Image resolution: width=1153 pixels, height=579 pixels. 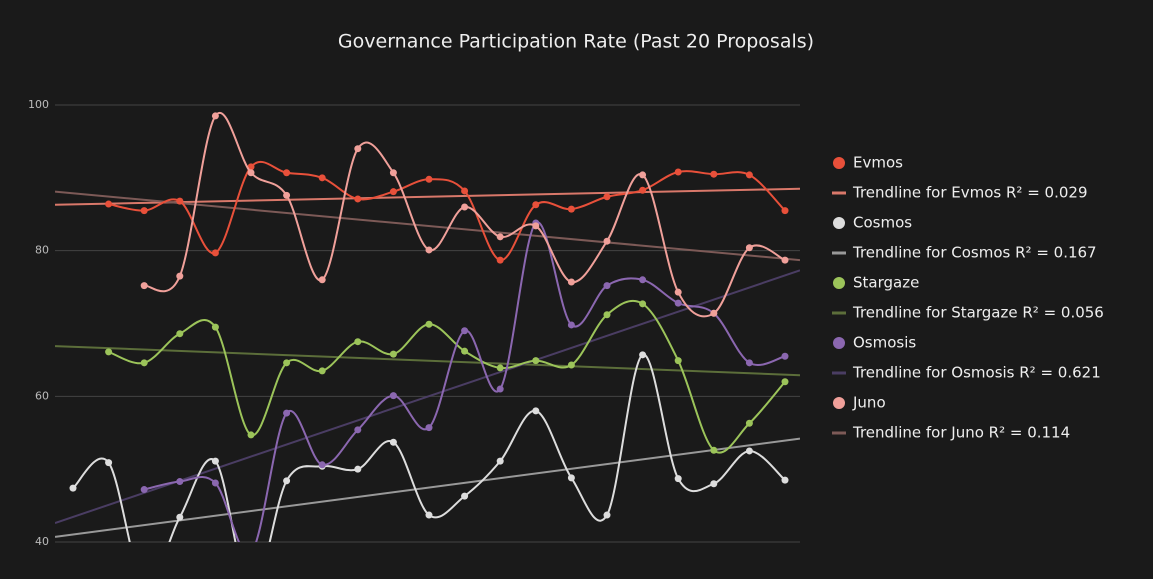 I want to click on legend-label: Trendline for Cosmos R² = 0.167, so click(x=974, y=253).